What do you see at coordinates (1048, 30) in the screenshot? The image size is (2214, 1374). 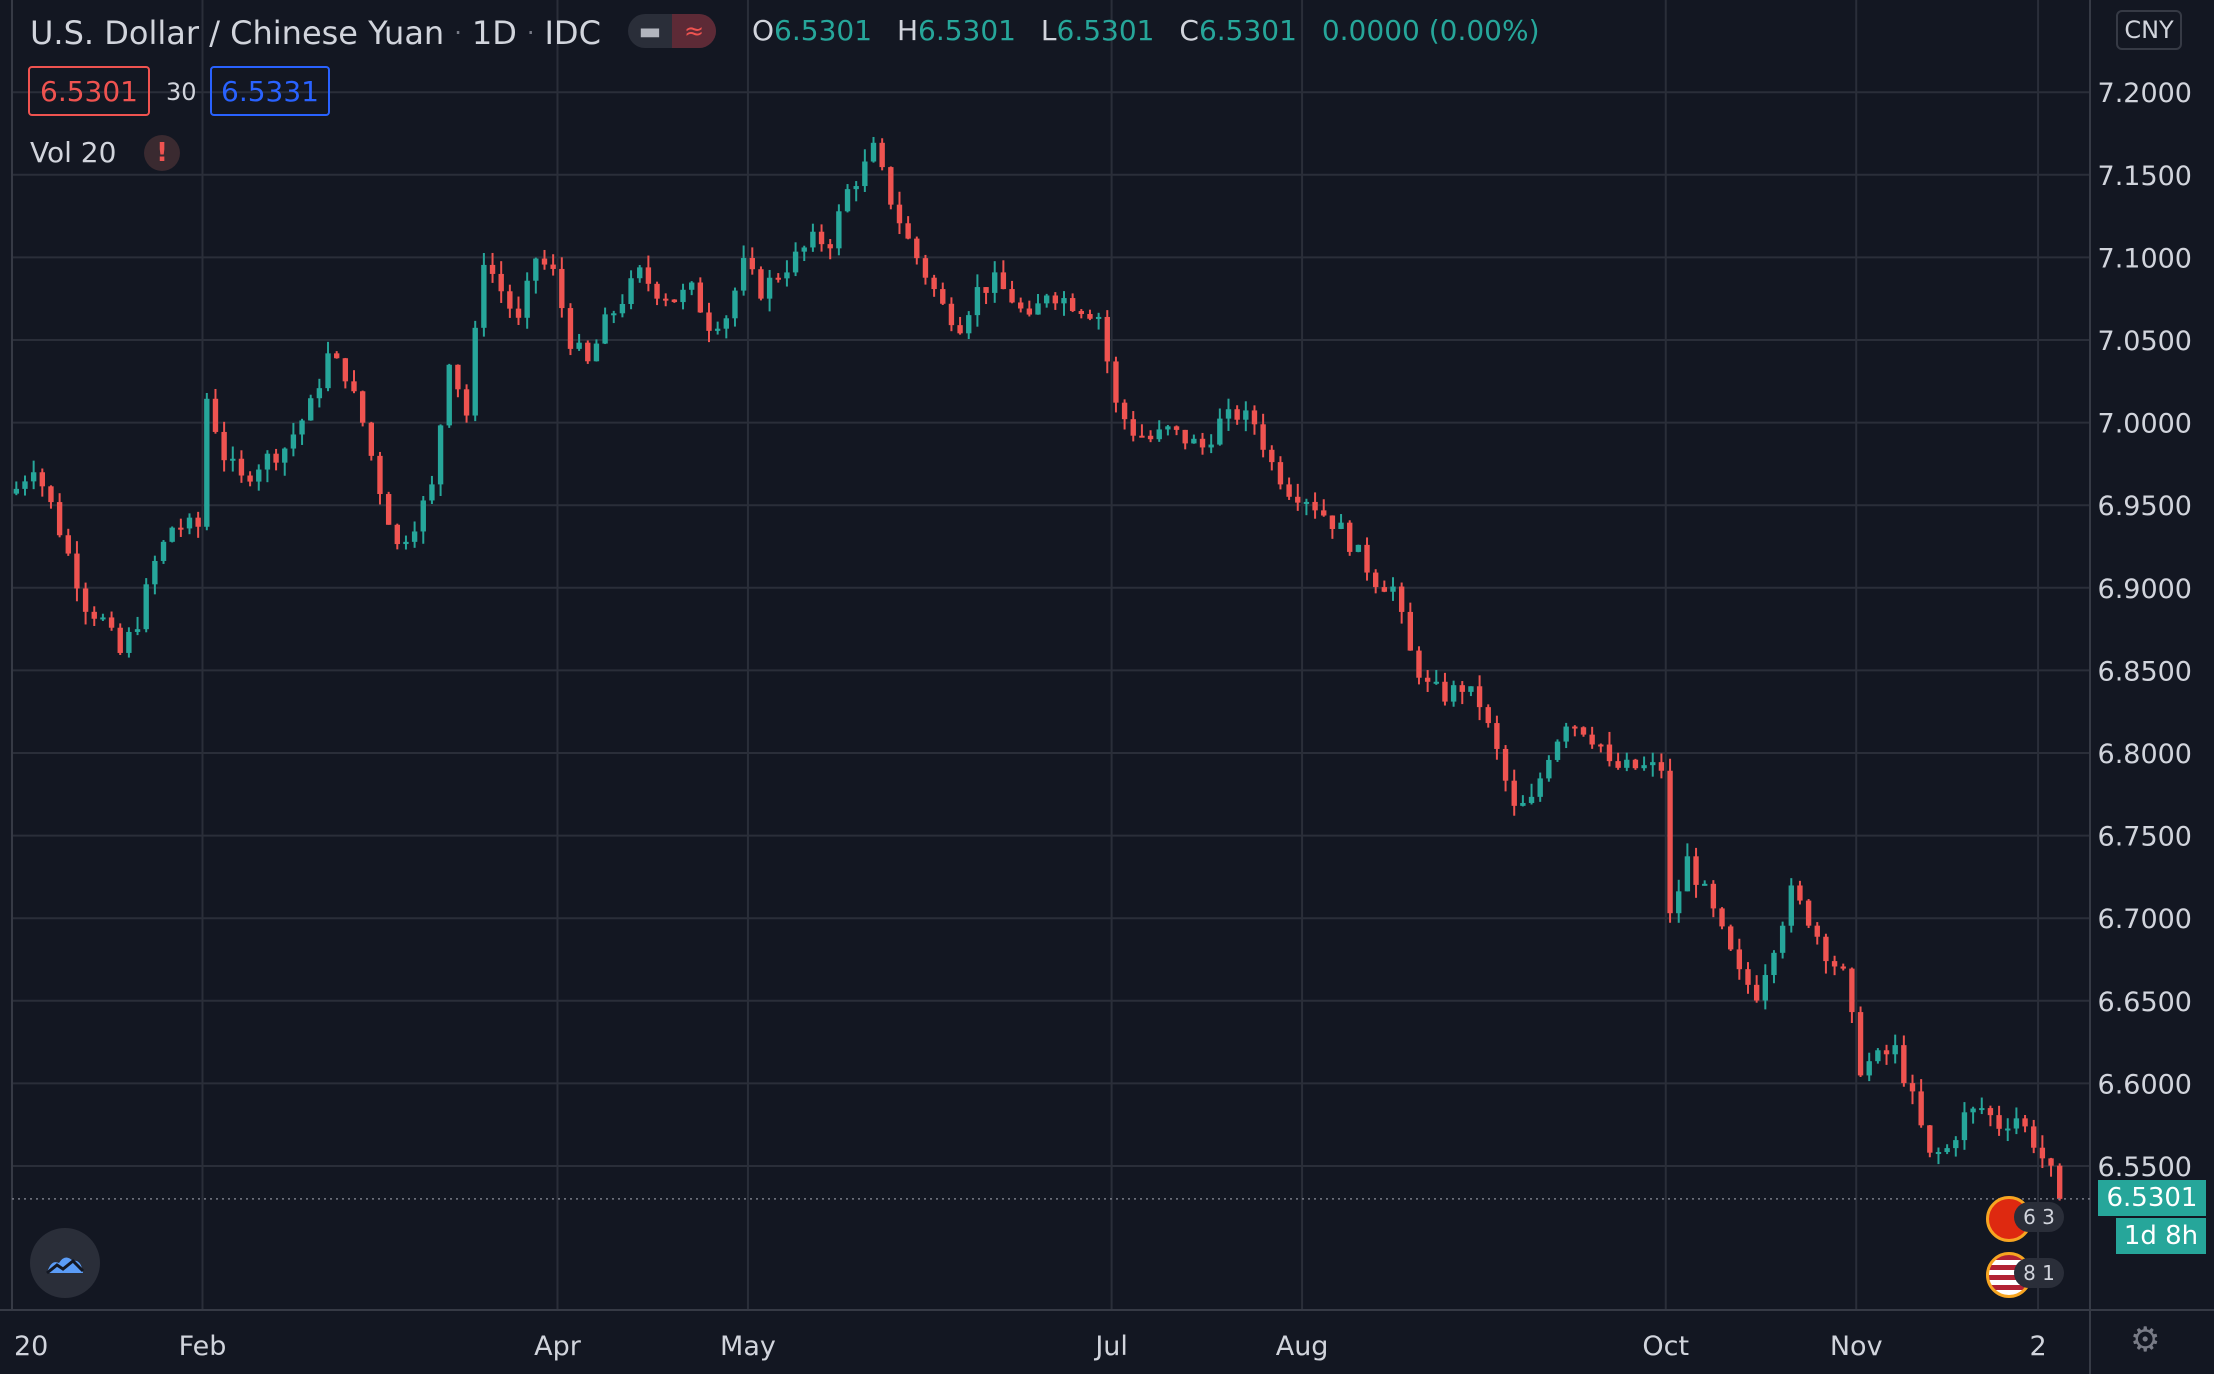 I see `low-label: L` at bounding box center [1048, 30].